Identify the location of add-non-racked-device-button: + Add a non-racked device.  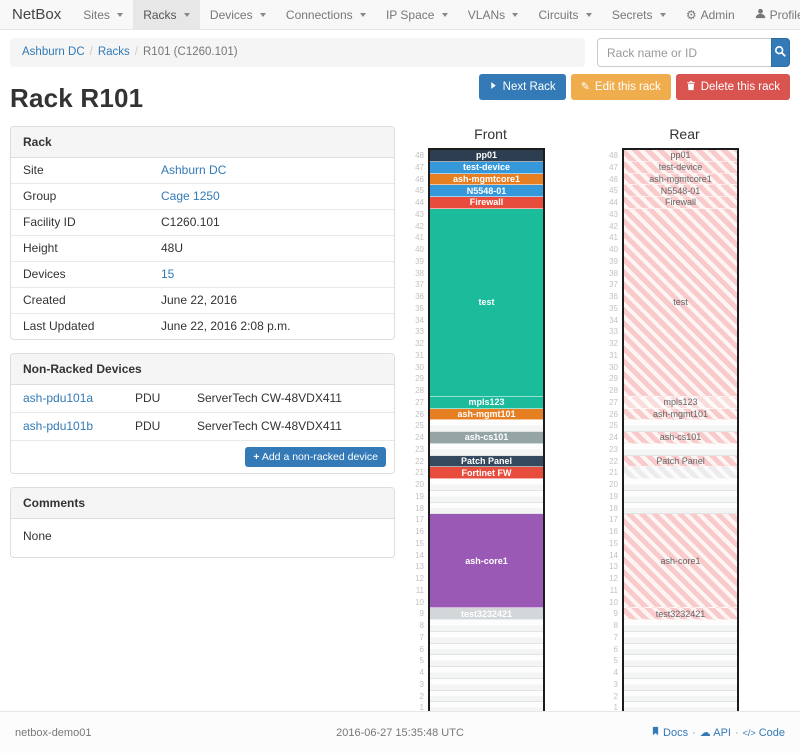
(315, 457).